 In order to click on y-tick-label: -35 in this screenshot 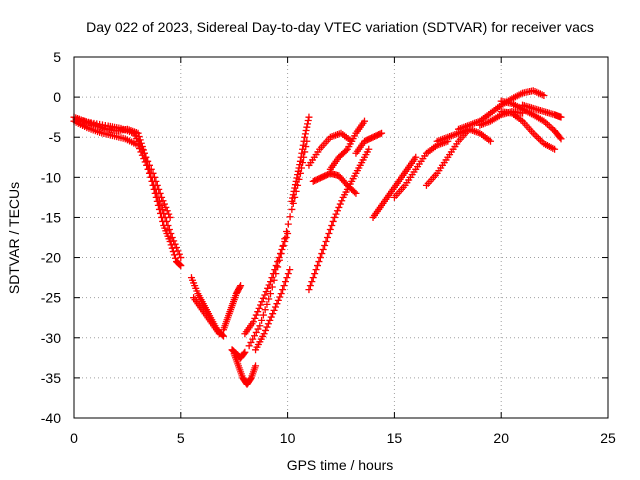, I will do `click(51, 378)`.